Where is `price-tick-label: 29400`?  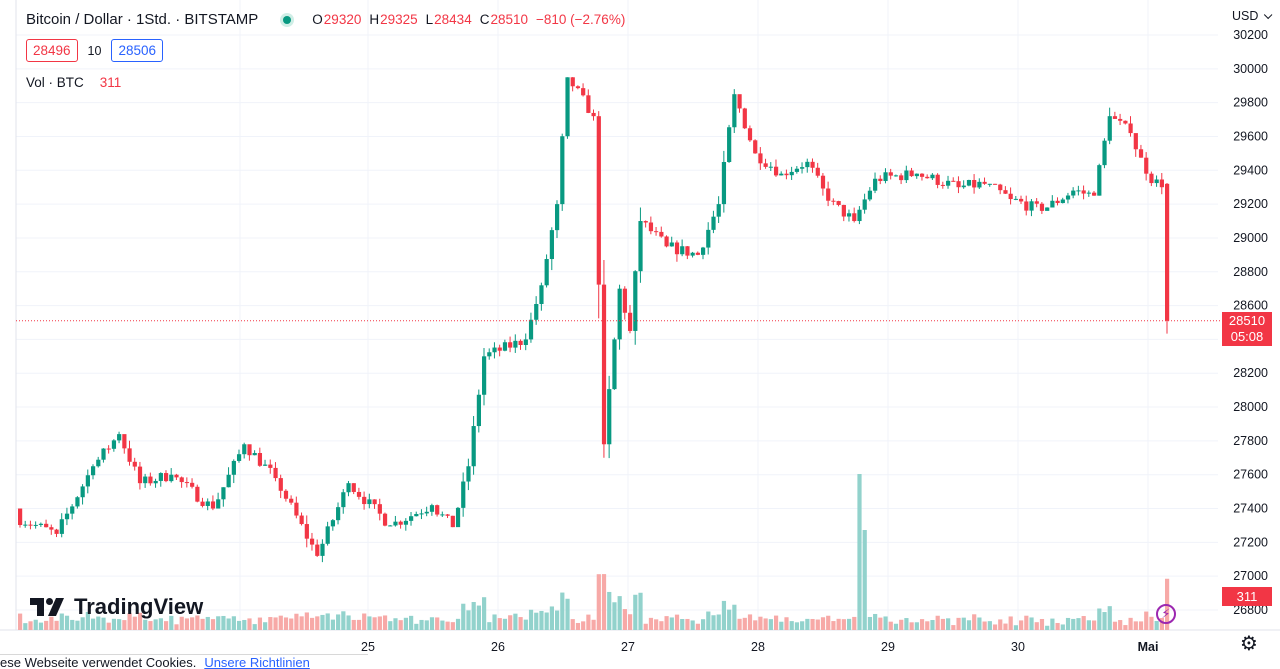
price-tick-label: 29400 is located at coordinates (1250, 170).